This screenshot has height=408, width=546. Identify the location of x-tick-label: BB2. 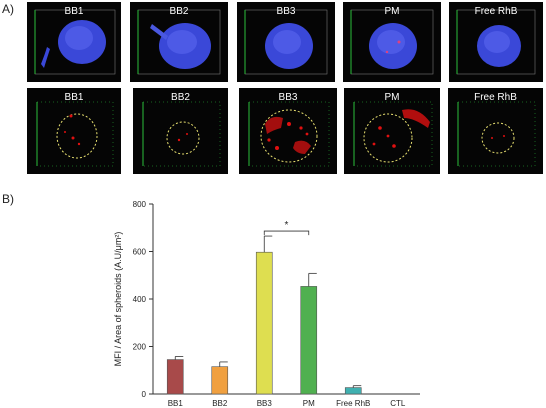
(220, 403).